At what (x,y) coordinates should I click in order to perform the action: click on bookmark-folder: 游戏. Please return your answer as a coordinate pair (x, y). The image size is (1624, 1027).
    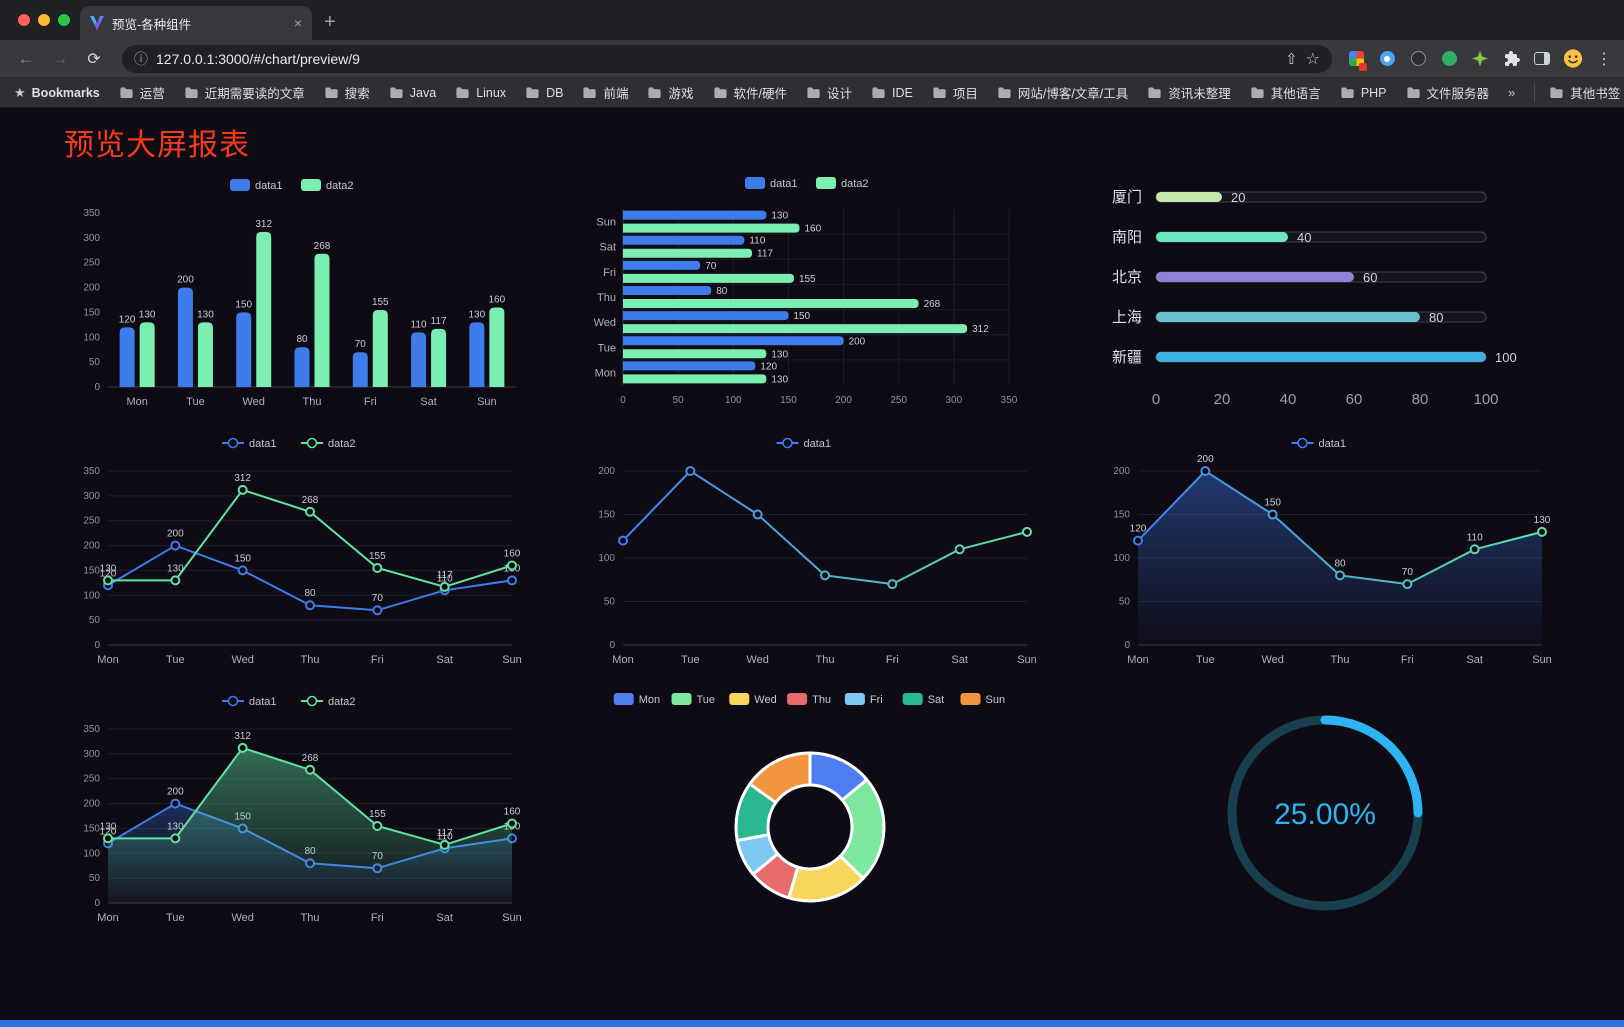
    Looking at the image, I should click on (670, 92).